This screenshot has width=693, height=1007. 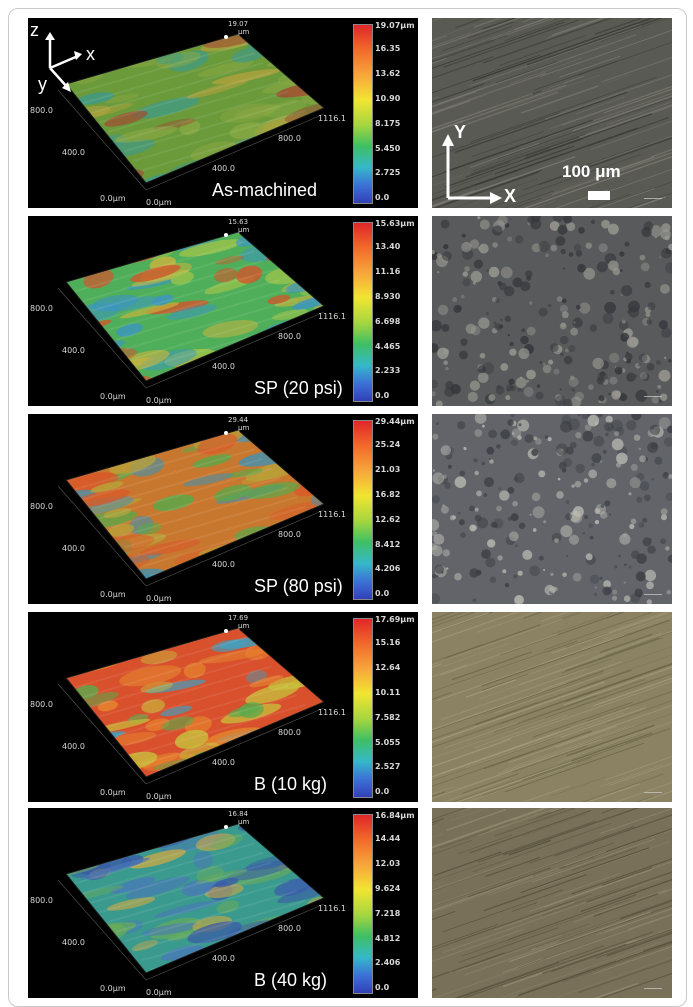 I want to click on peak-height-value: 19.07, so click(x=238, y=24).